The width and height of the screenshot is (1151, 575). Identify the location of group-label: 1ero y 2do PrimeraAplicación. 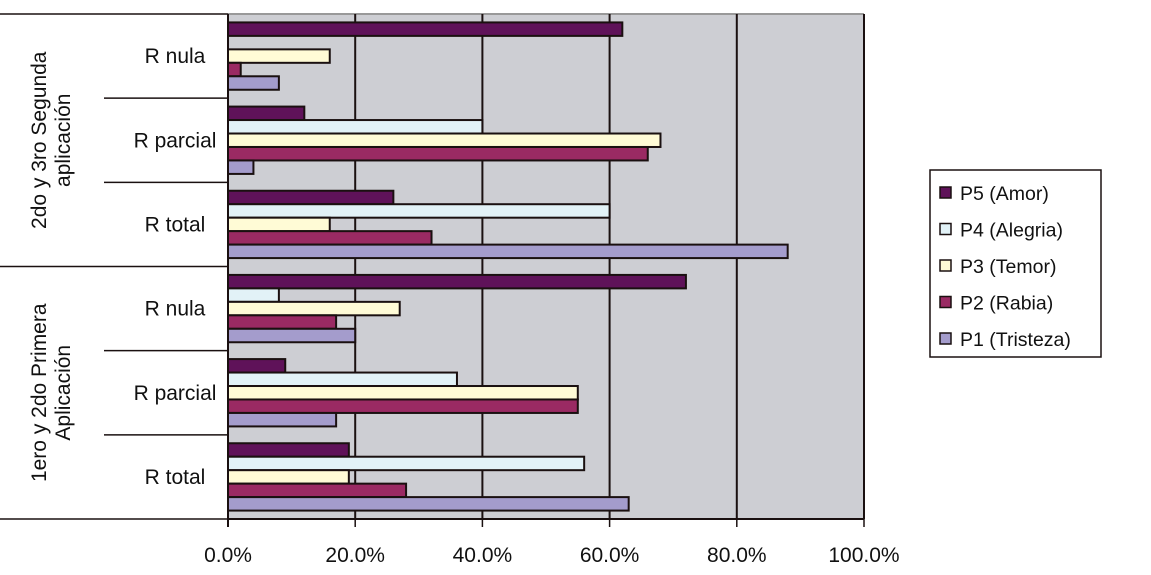
(51, 392).